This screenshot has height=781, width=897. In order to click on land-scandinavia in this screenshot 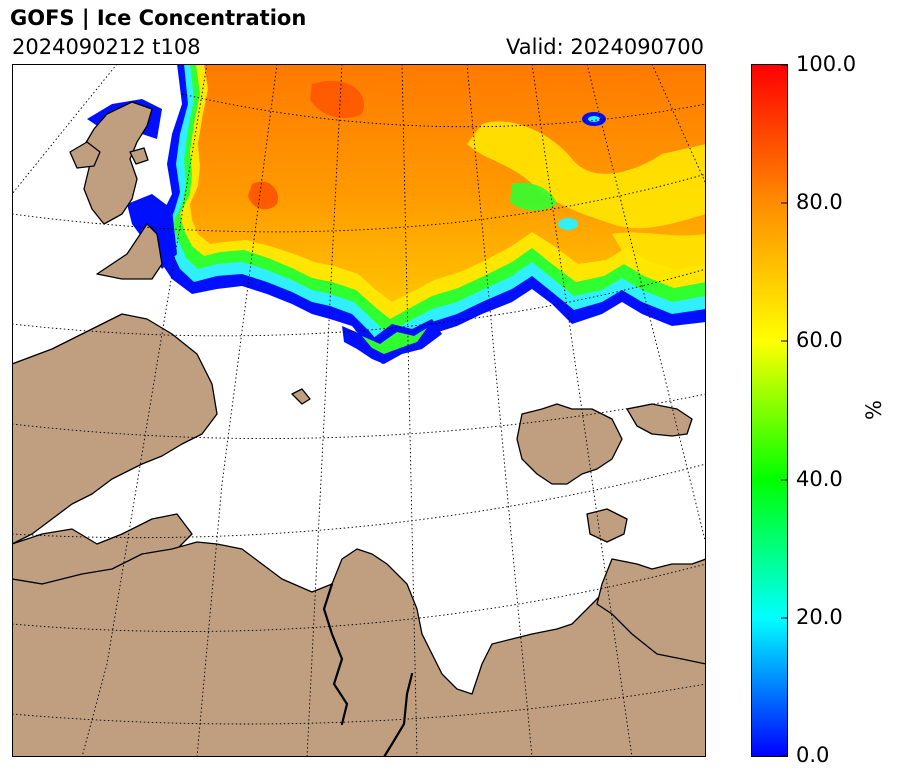, I will do `click(115, 429)`.